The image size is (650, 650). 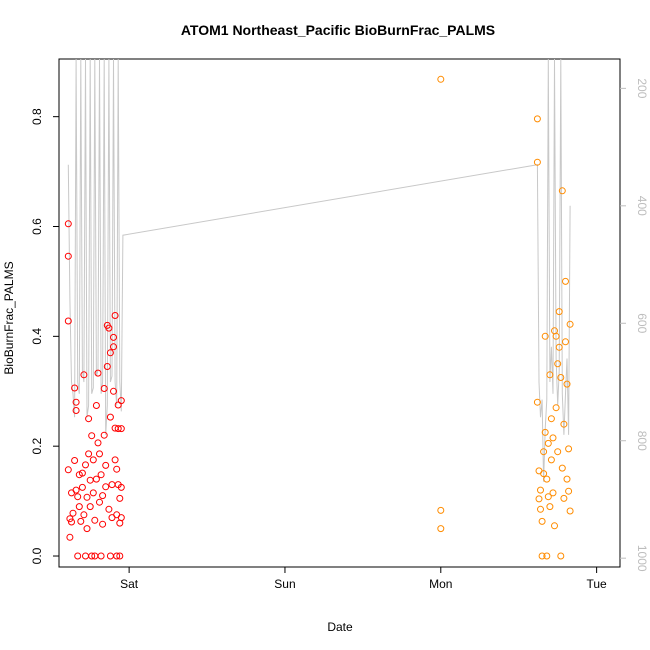 What do you see at coordinates (37, 226) in the screenshot?
I see `y-tick-label: 0.6` at bounding box center [37, 226].